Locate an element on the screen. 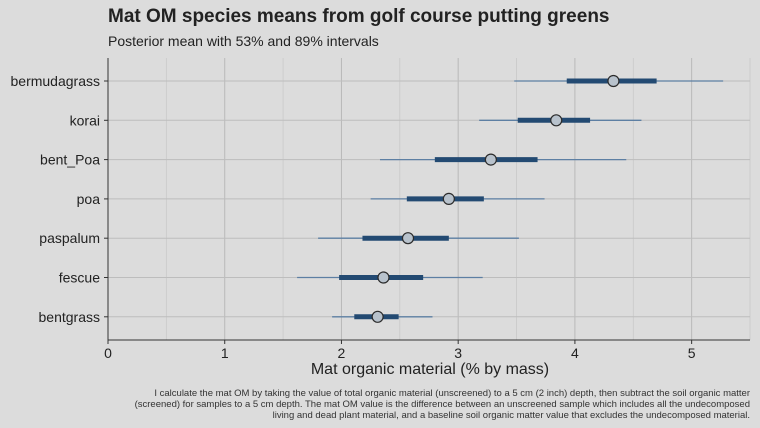 Image resolution: width=760 pixels, height=428 pixels. y-tick-label-korai: korai is located at coordinates (85, 120).